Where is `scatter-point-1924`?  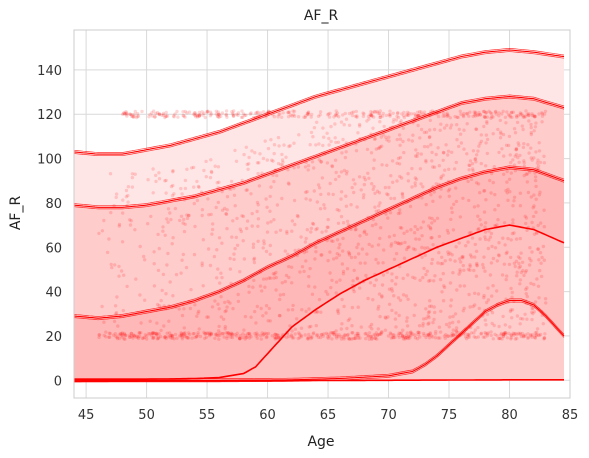
scatter-point-1924 is located at coordinates (528, 115).